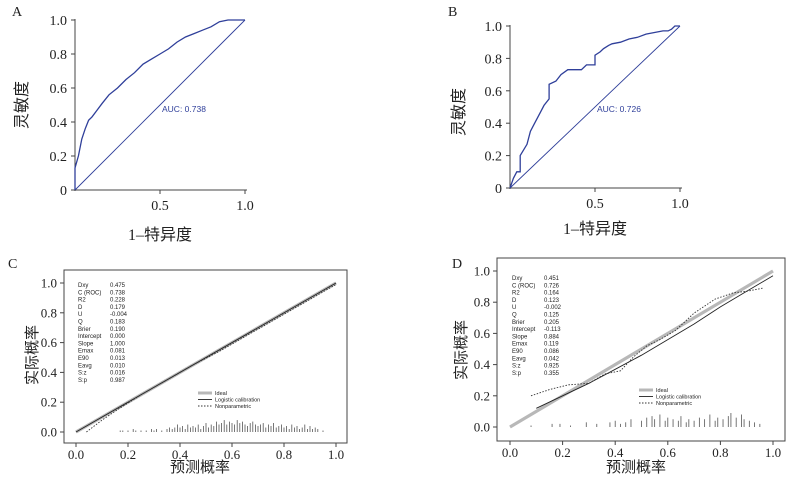  I want to click on panel-title-B: B, so click(452, 12).